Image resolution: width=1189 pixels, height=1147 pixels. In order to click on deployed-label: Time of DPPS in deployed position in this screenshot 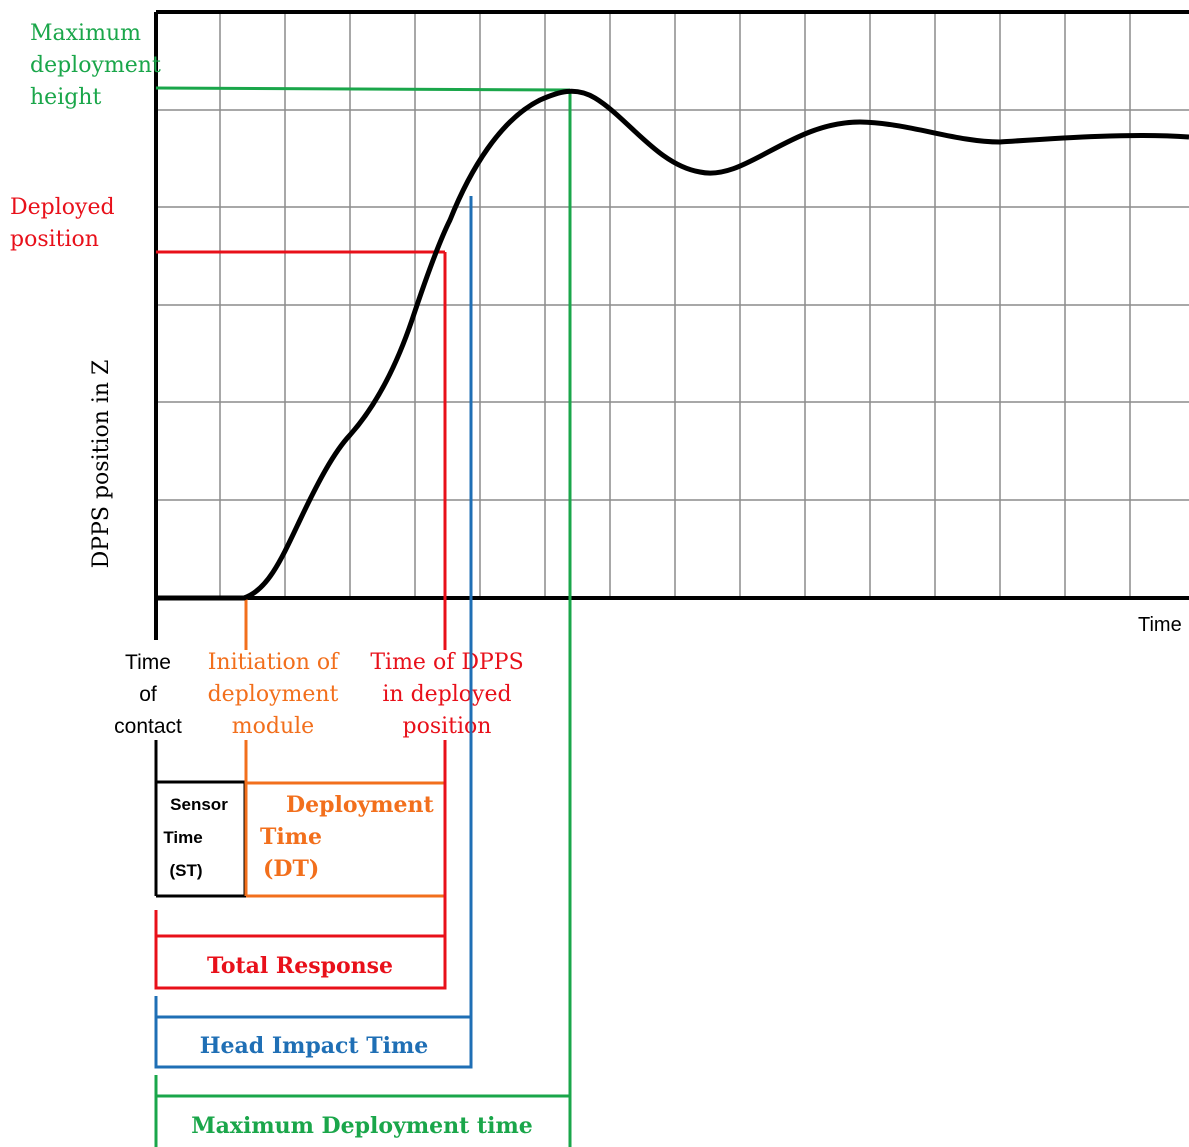, I will do `click(446, 694)`.